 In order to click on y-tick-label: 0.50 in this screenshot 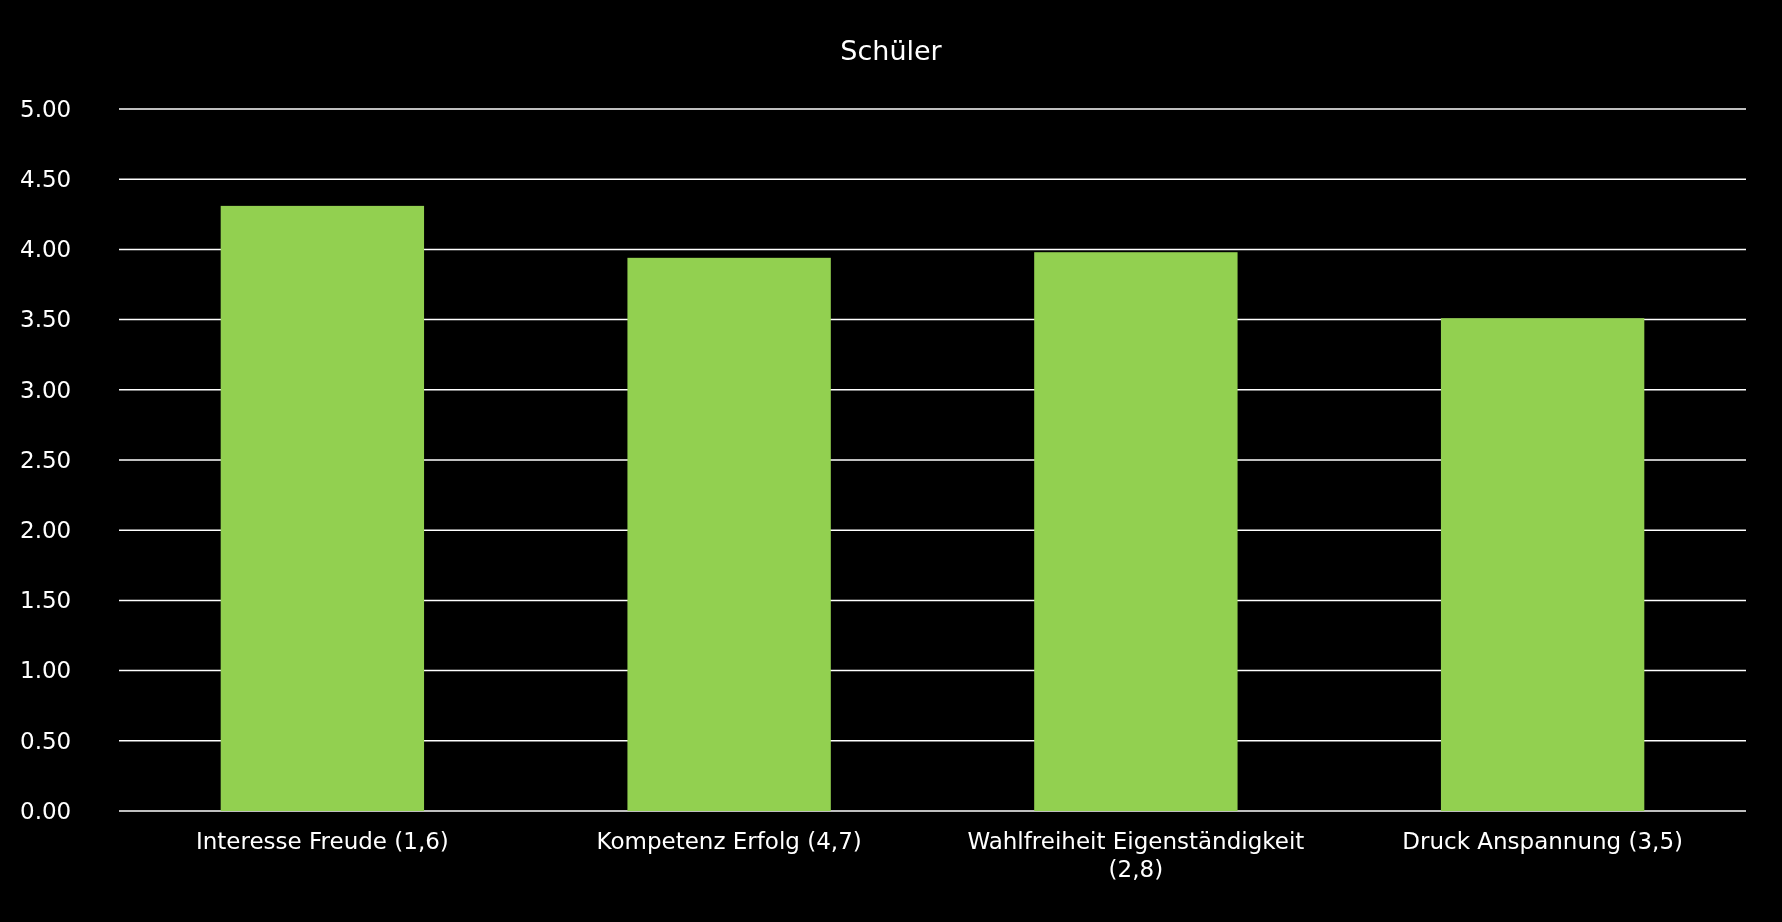, I will do `click(46, 740)`.